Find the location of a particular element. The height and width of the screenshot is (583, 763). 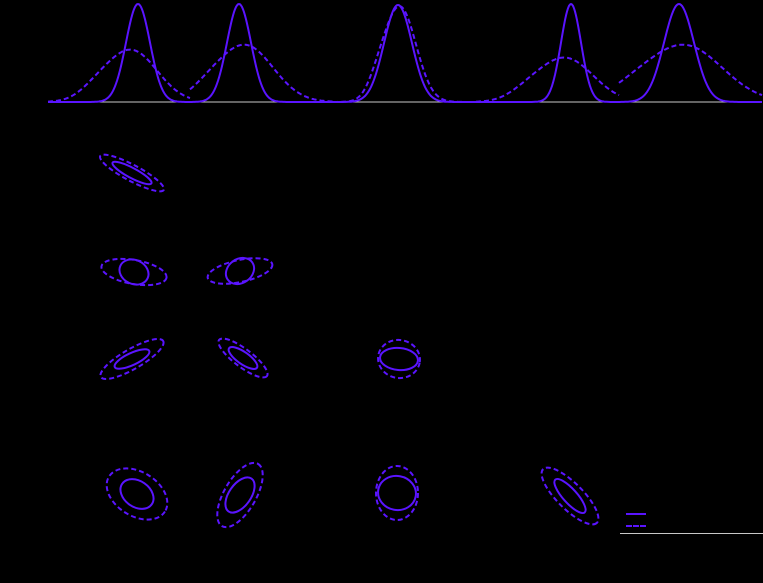

contour-panel-r2-c1 is located at coordinates (240, 271).